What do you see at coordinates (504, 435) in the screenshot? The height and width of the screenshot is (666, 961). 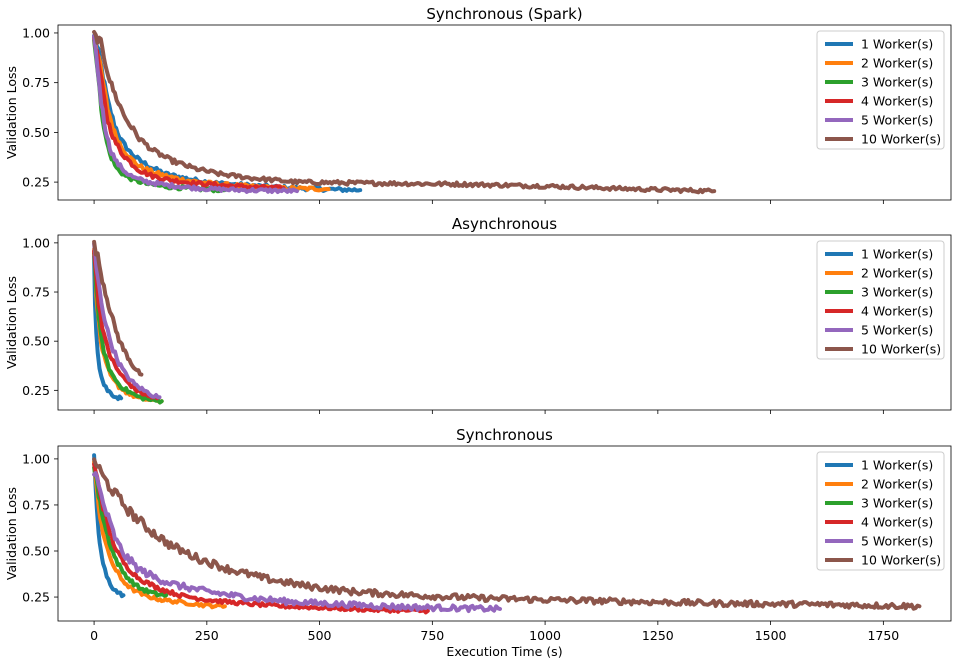 I see `subplot-title: Synchronous` at bounding box center [504, 435].